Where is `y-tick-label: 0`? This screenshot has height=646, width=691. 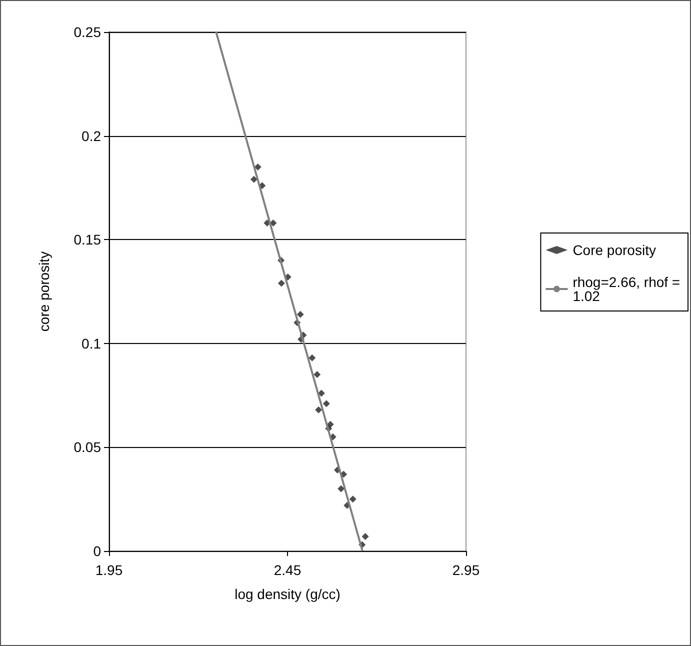
y-tick-label: 0 is located at coordinates (97, 551).